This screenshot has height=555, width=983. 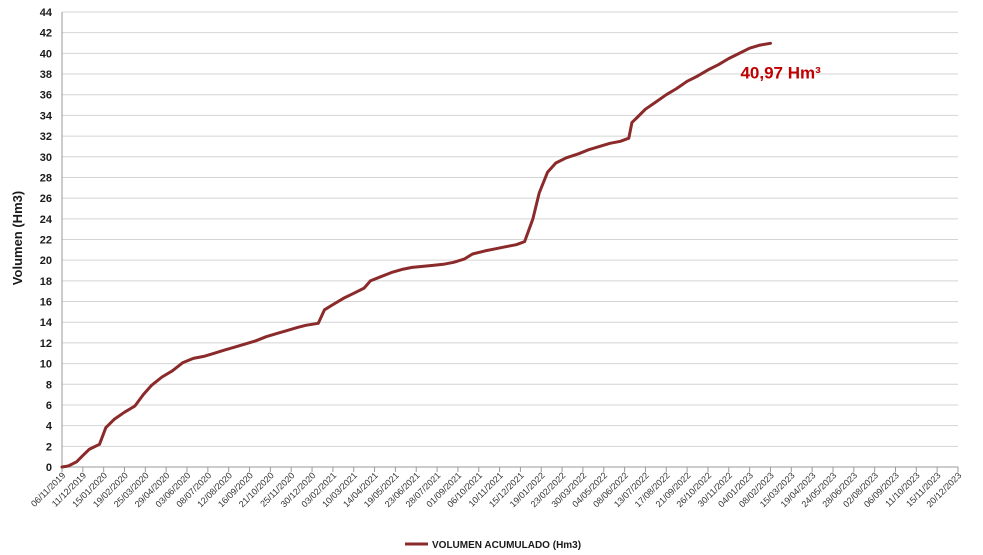 I want to click on y-tick-label: 38, so click(x=46, y=75).